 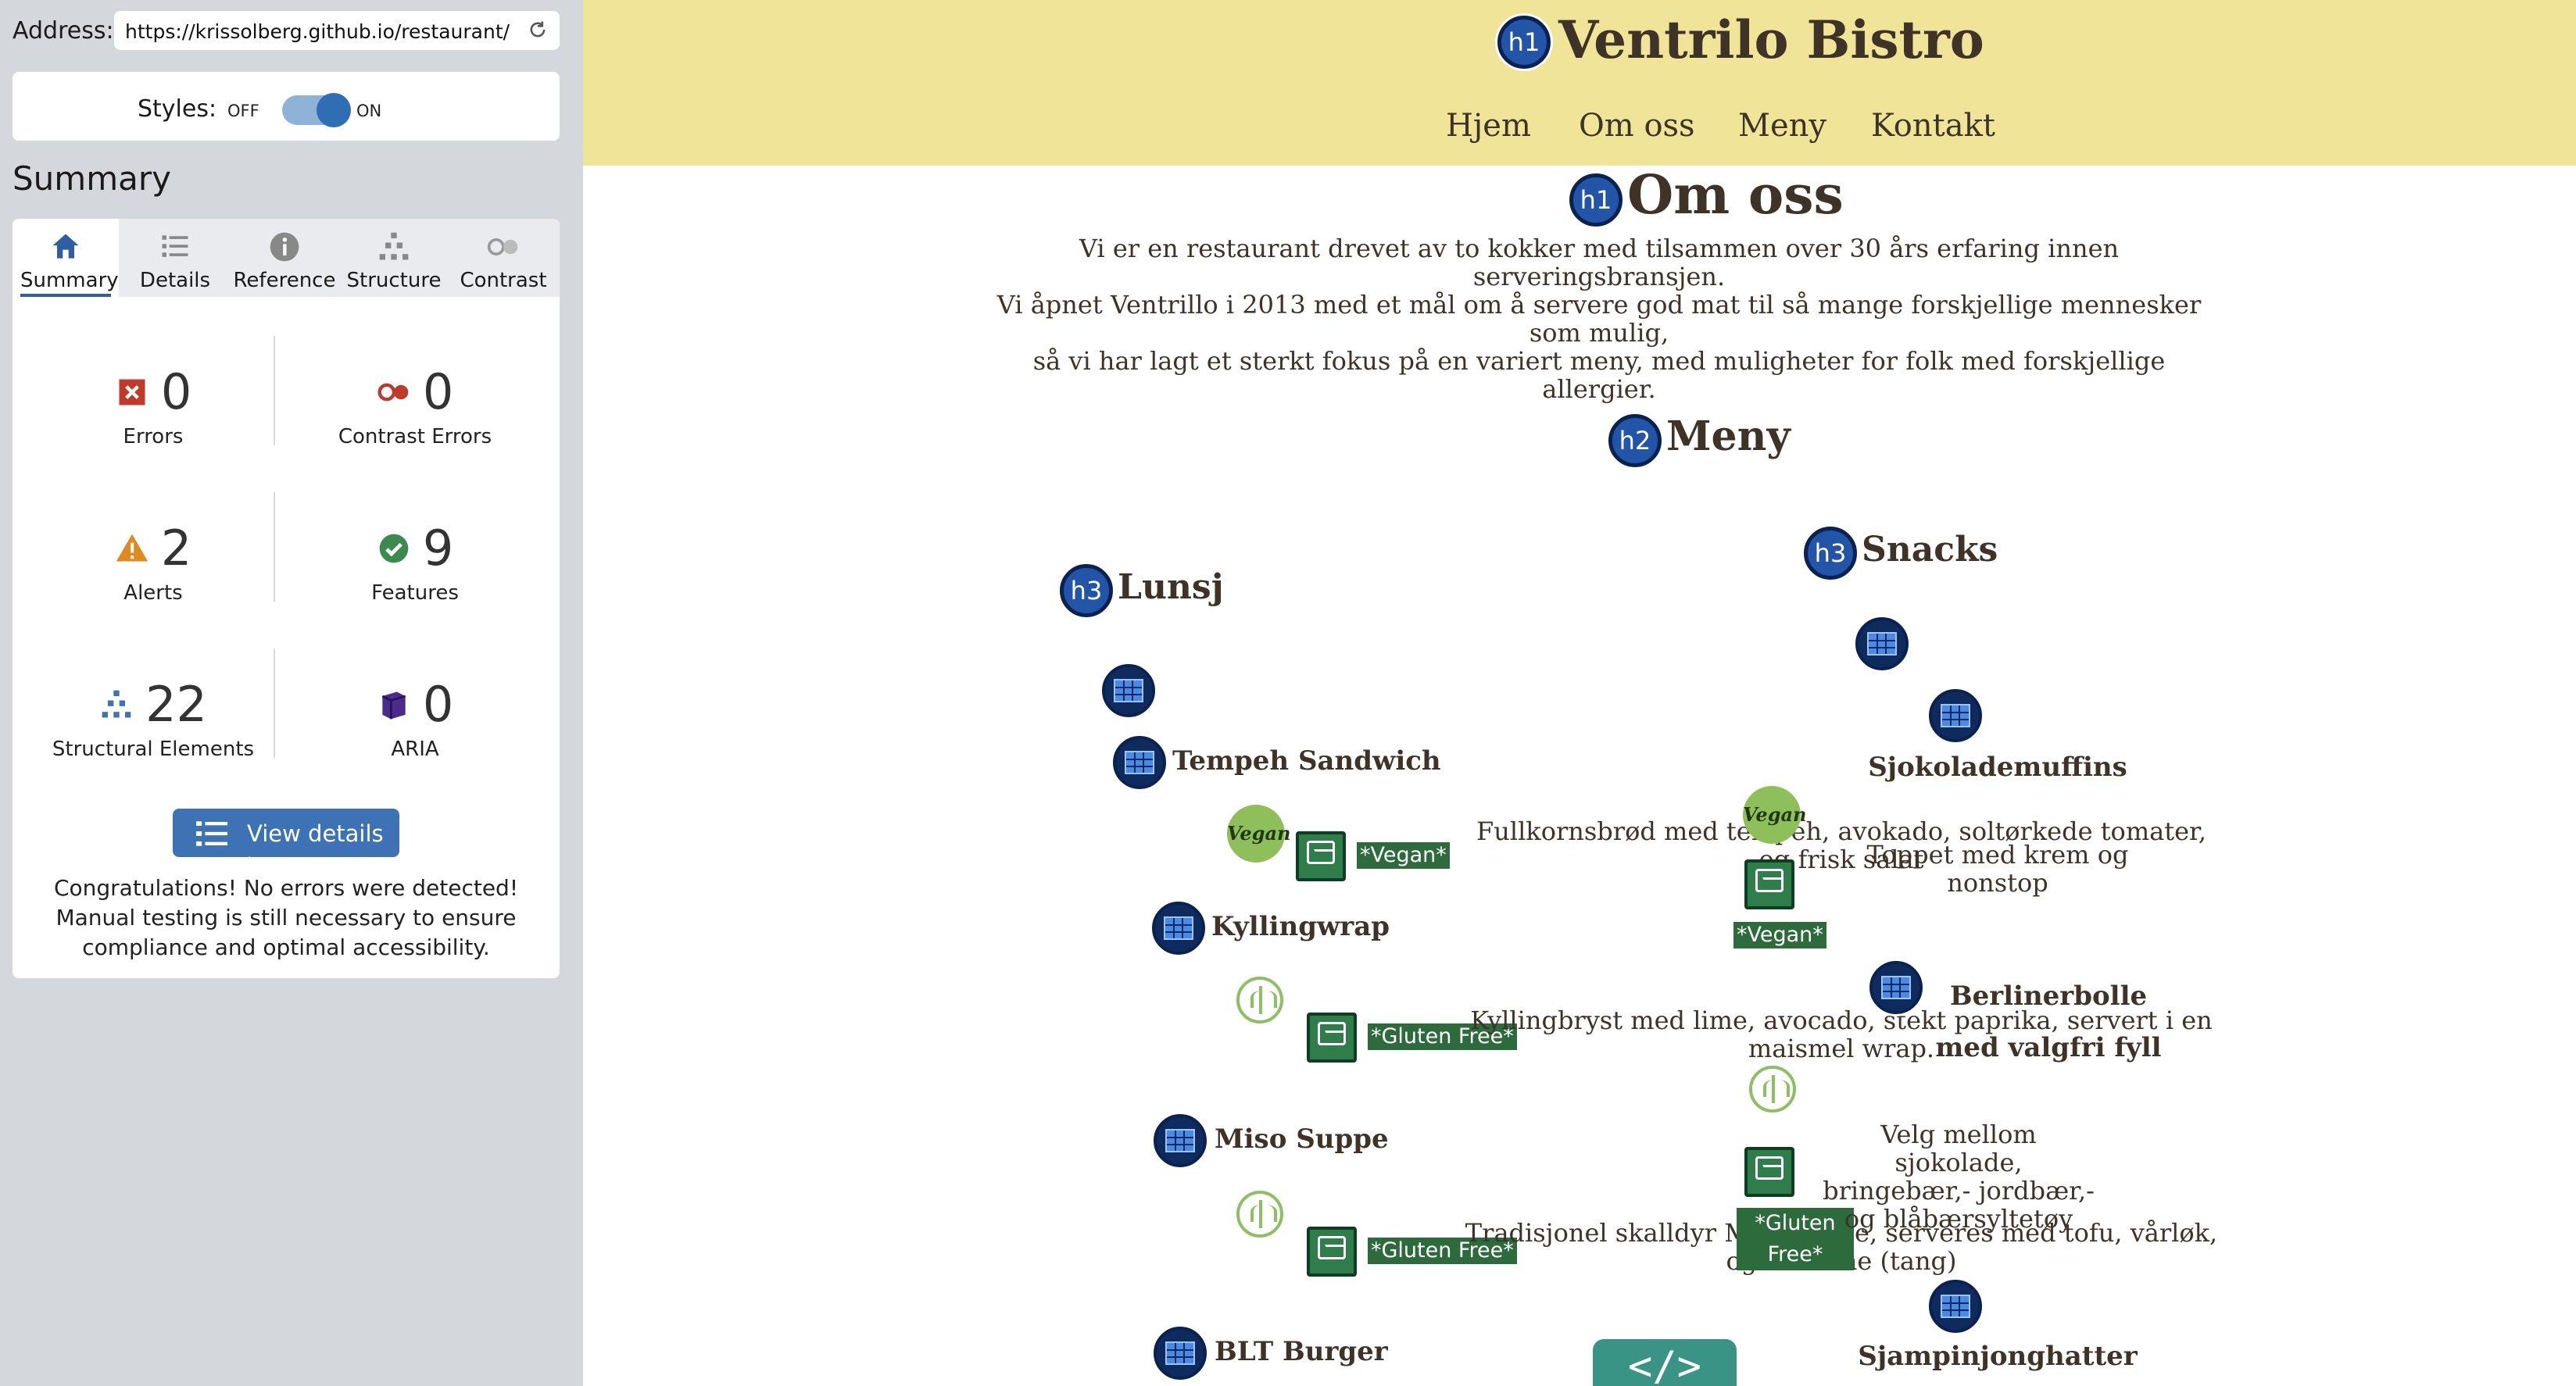 I want to click on errors-label: Errors, so click(x=153, y=437).